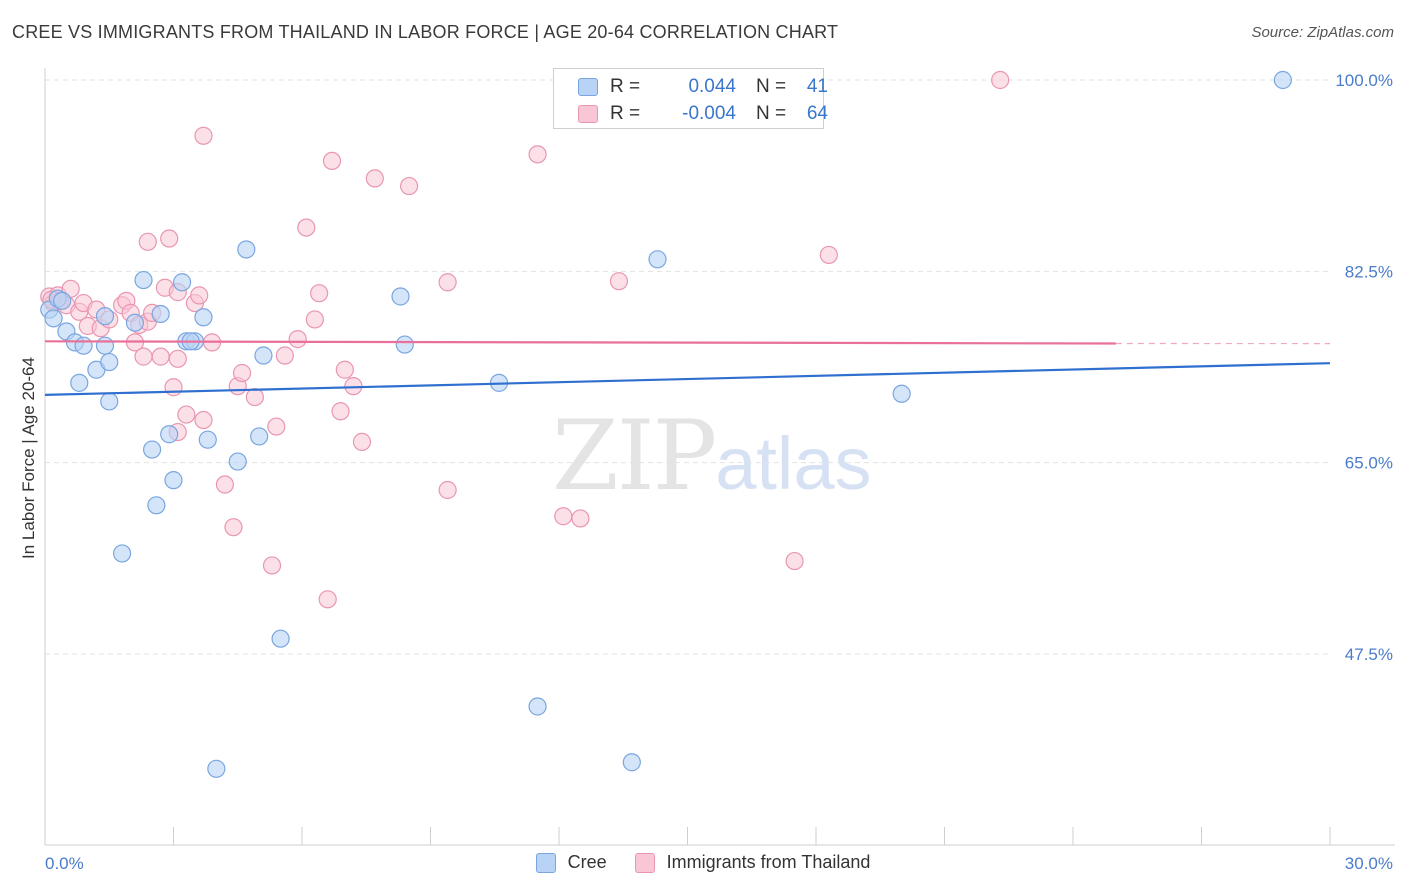 This screenshot has height=892, width=1406. Describe the element at coordinates (687, 379) in the screenshot. I see `cree-trend-line` at that location.